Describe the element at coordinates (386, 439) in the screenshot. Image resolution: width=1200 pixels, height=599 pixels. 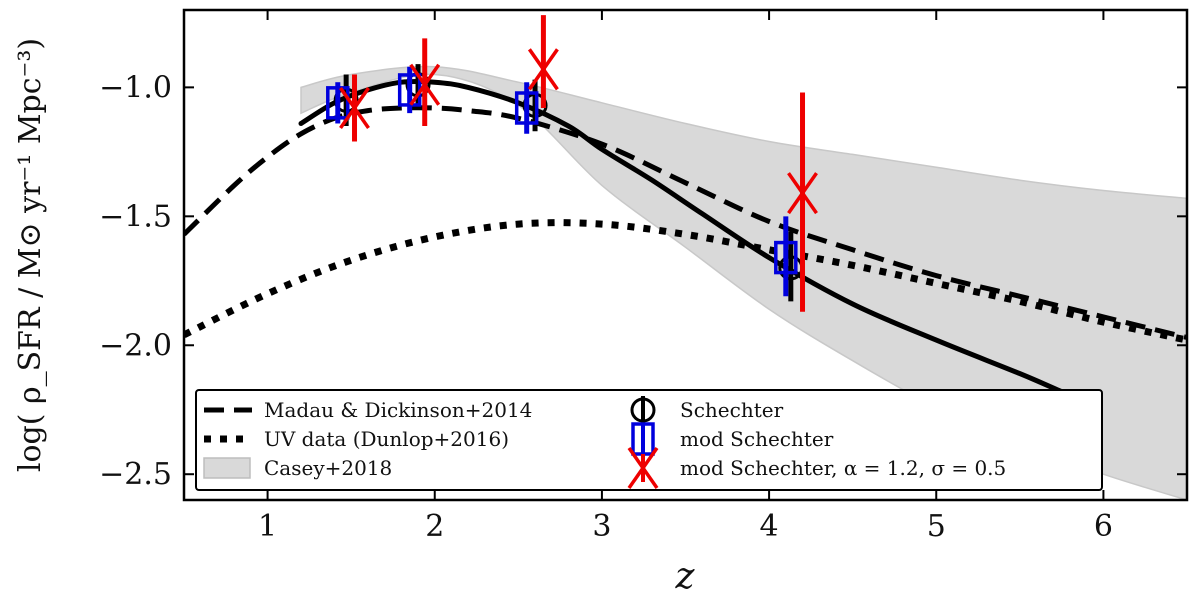
I see `legend-label: UV data (Dunlop+2016)` at that location.